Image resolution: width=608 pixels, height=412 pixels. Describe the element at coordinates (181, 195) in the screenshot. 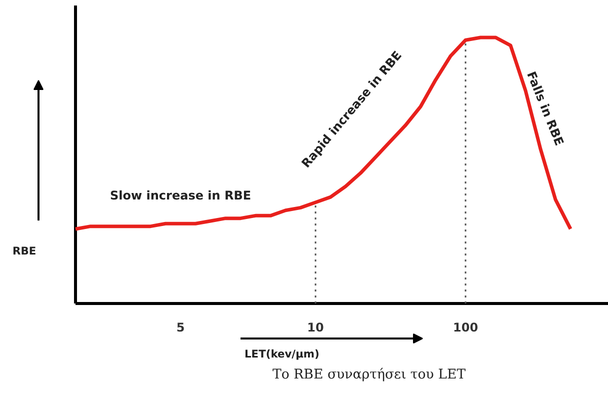

I see `annotation: Slow increase in RBE` at that location.